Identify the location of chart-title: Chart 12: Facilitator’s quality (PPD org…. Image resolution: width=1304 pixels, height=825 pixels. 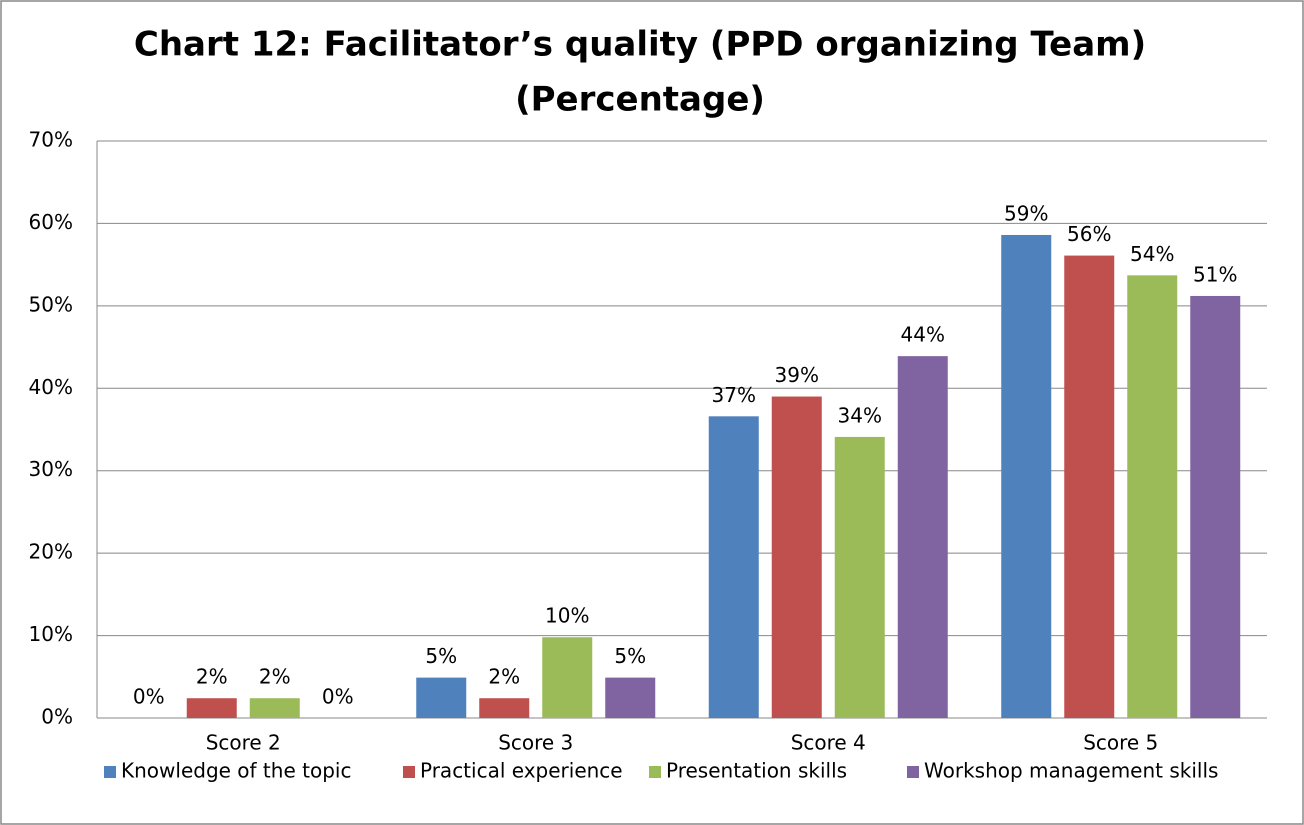
(640, 45).